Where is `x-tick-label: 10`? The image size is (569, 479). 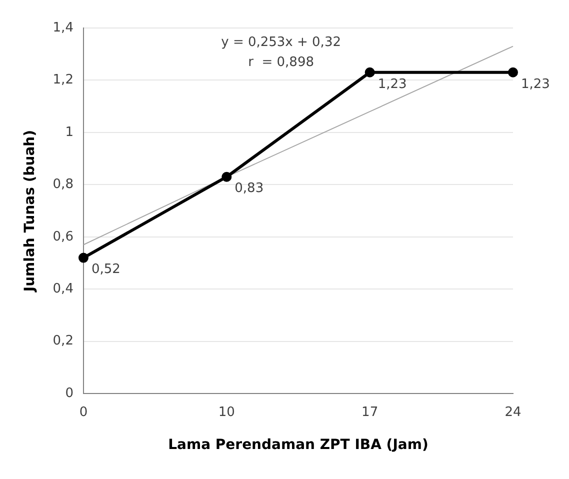 x-tick-label: 10 is located at coordinates (226, 412).